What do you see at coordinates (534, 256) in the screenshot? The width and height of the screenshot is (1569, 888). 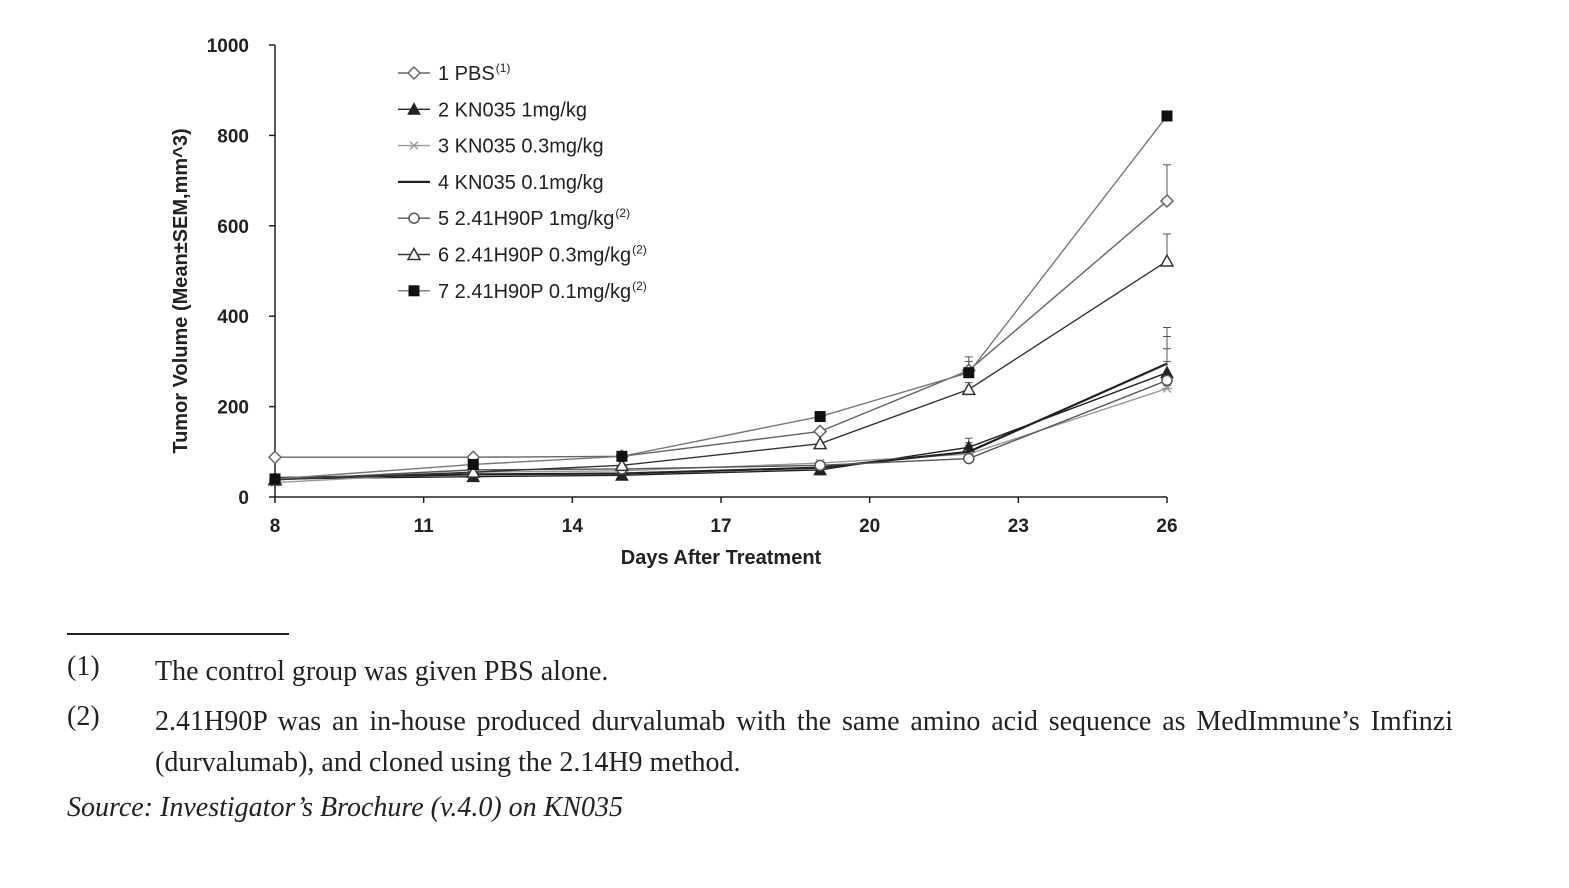 I see `legend-label: 6 2.41H90P 0.3mg/kg` at bounding box center [534, 256].